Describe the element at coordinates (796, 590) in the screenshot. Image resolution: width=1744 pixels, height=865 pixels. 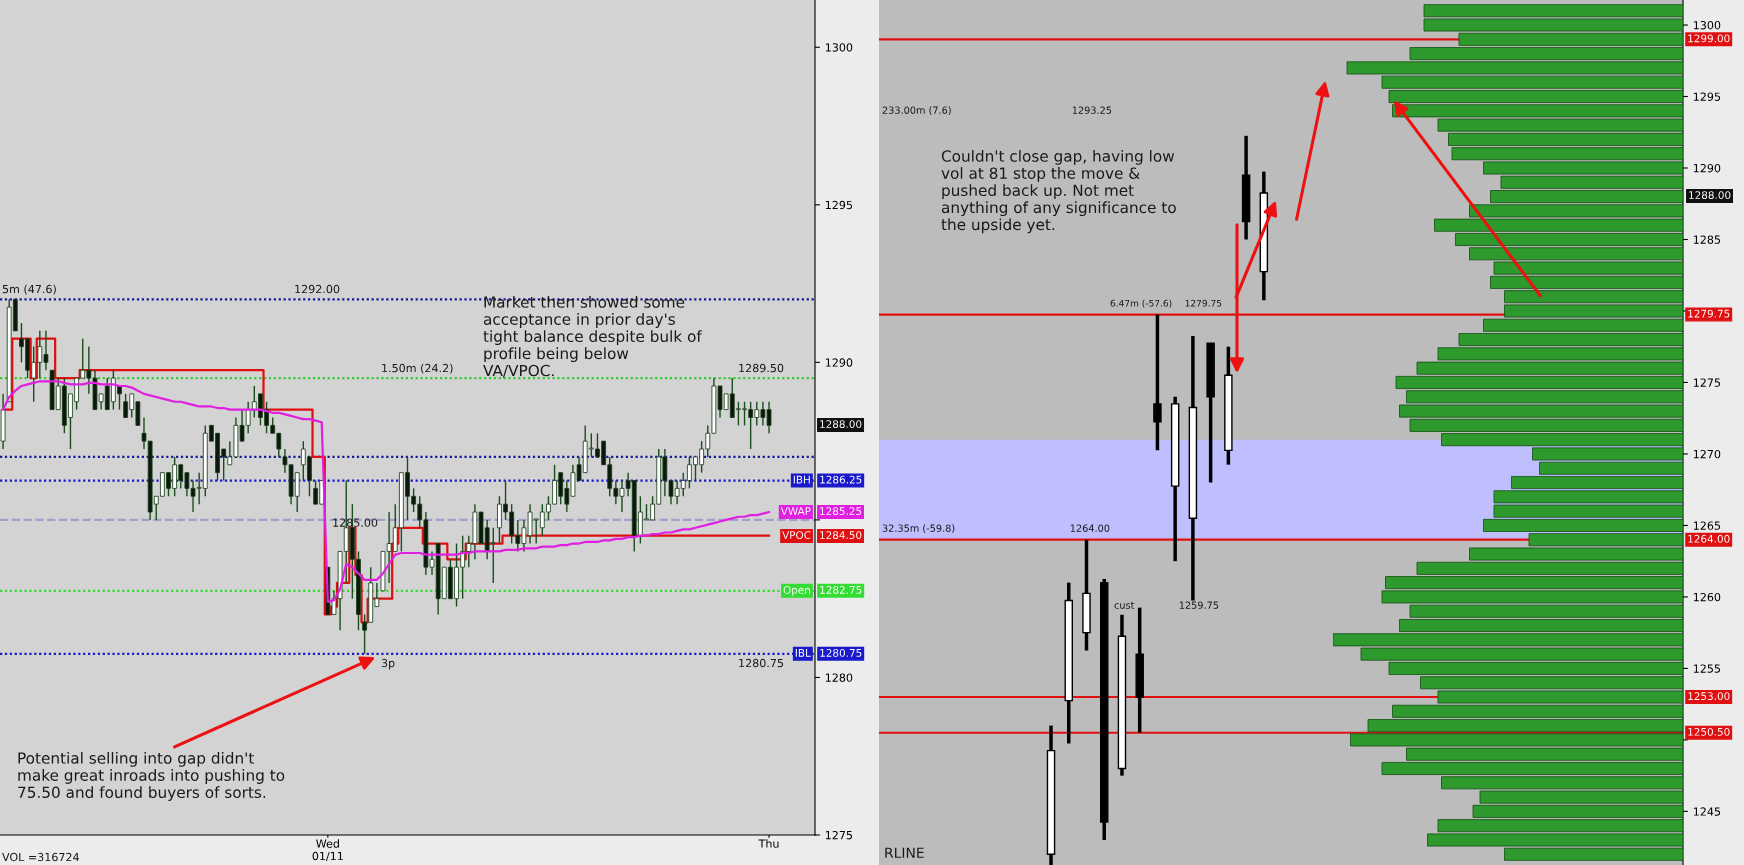
I see `annotation: Open` at that location.